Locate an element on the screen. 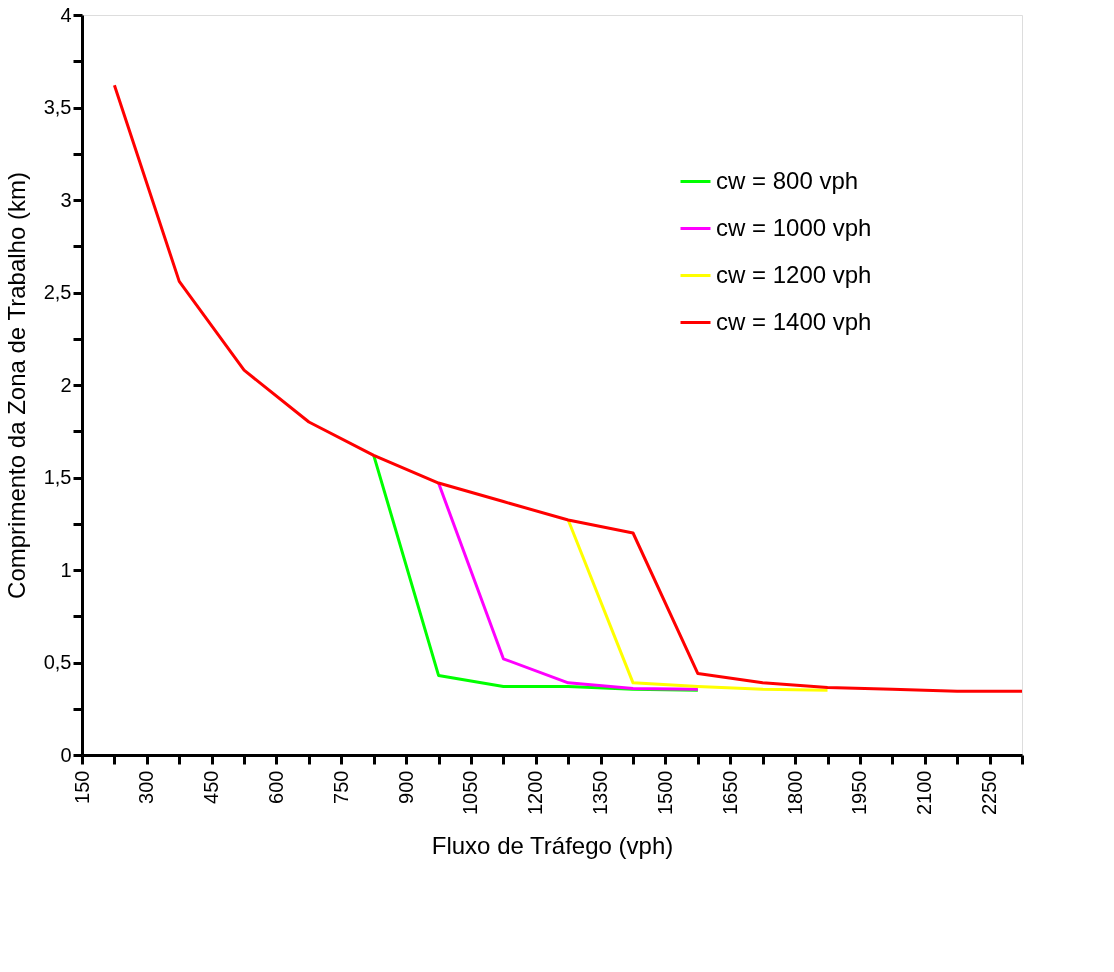 The image size is (1114, 972). y-axis-title: Comprimento da Zona de Trabalho (km) is located at coordinates (16, 385).